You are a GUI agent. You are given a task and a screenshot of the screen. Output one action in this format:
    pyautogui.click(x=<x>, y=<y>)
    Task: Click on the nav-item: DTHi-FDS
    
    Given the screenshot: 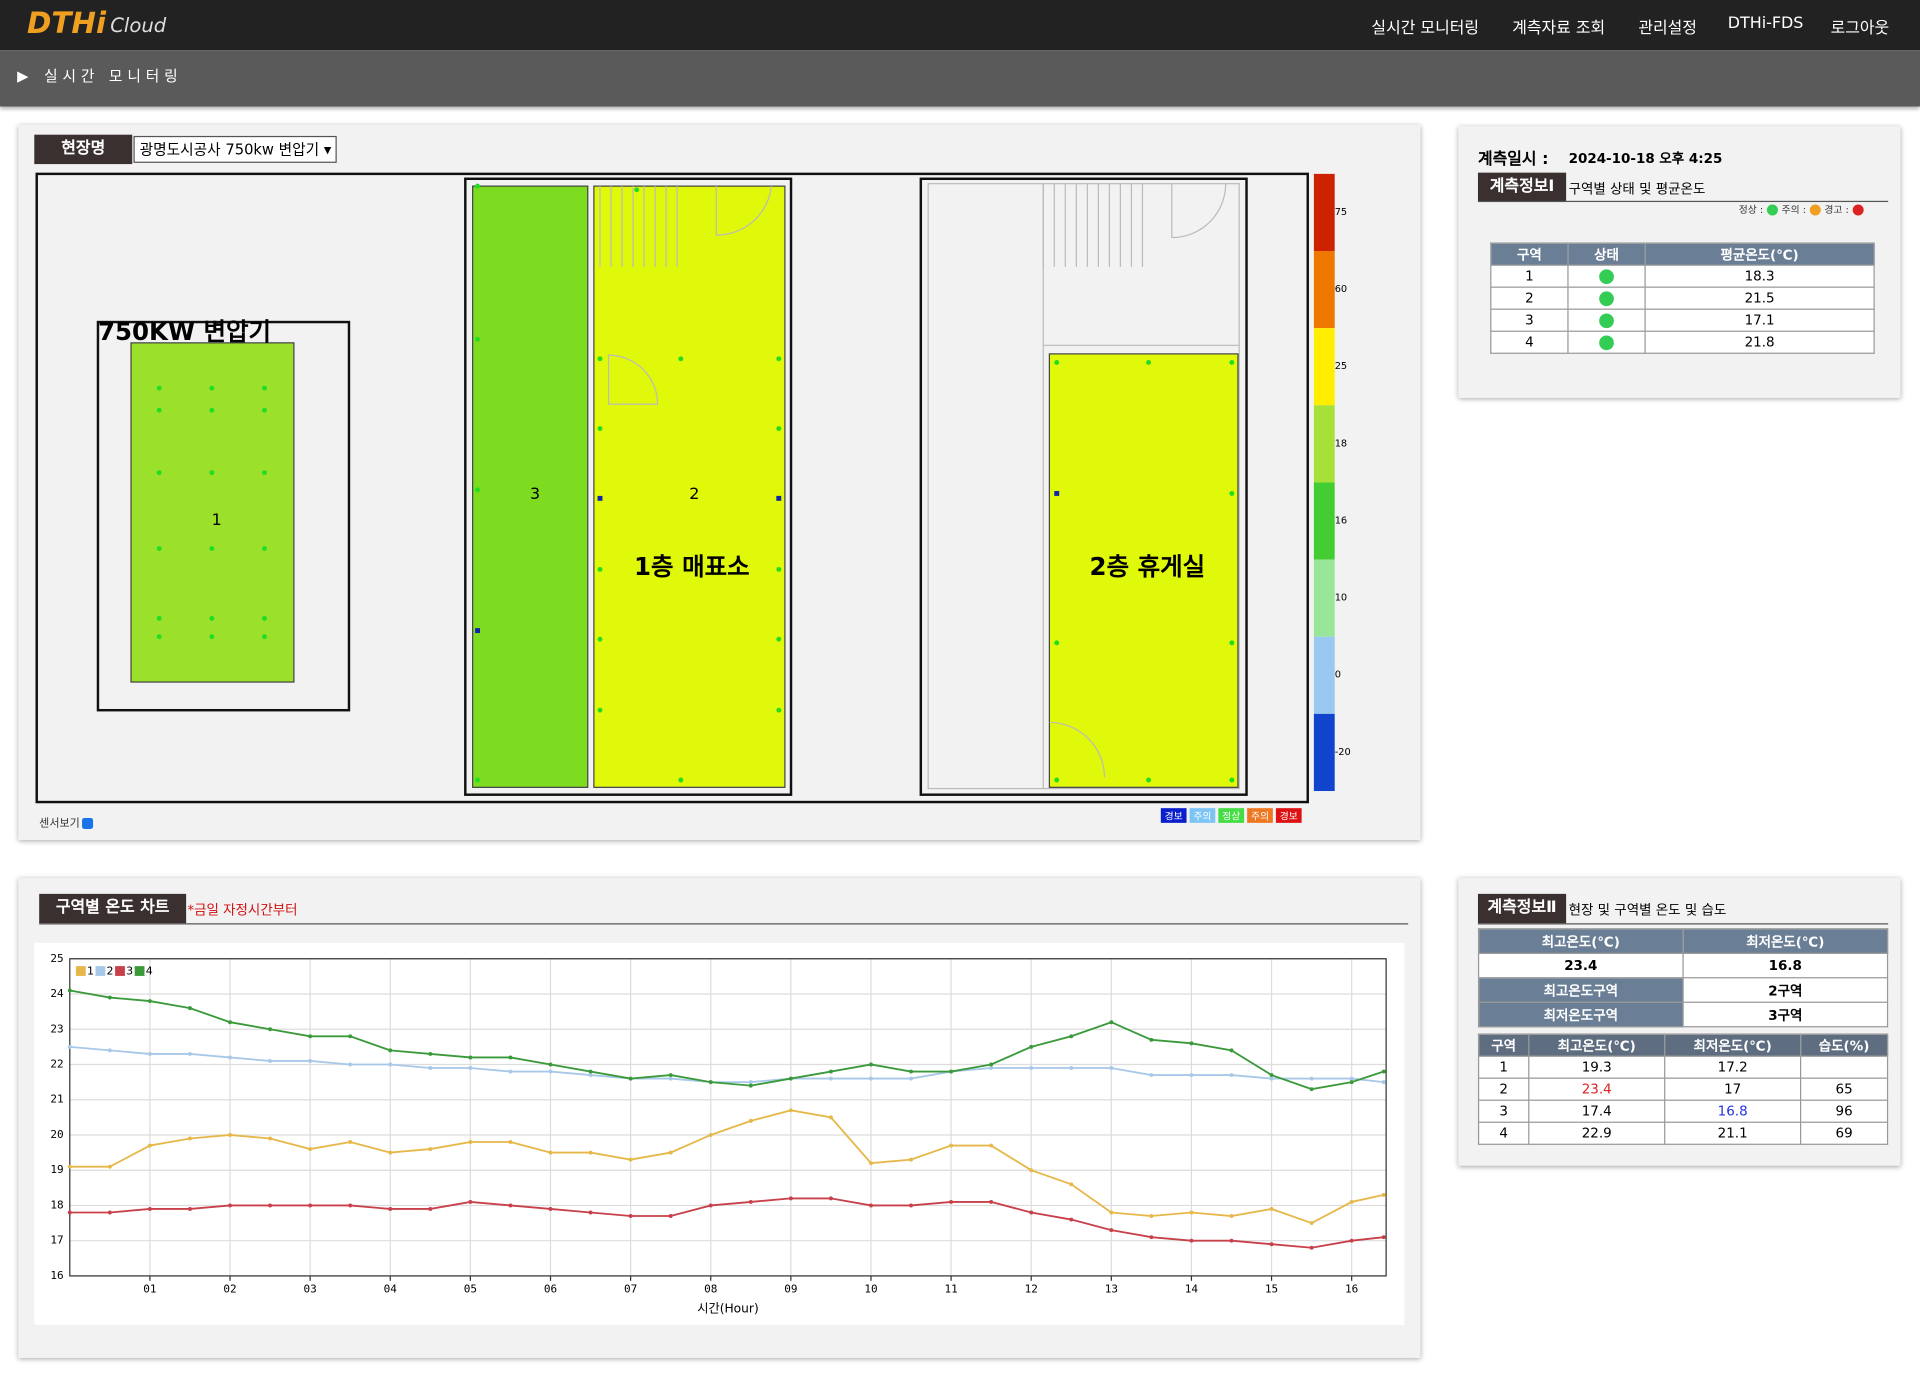 What is the action you would take?
    pyautogui.click(x=1765, y=24)
    